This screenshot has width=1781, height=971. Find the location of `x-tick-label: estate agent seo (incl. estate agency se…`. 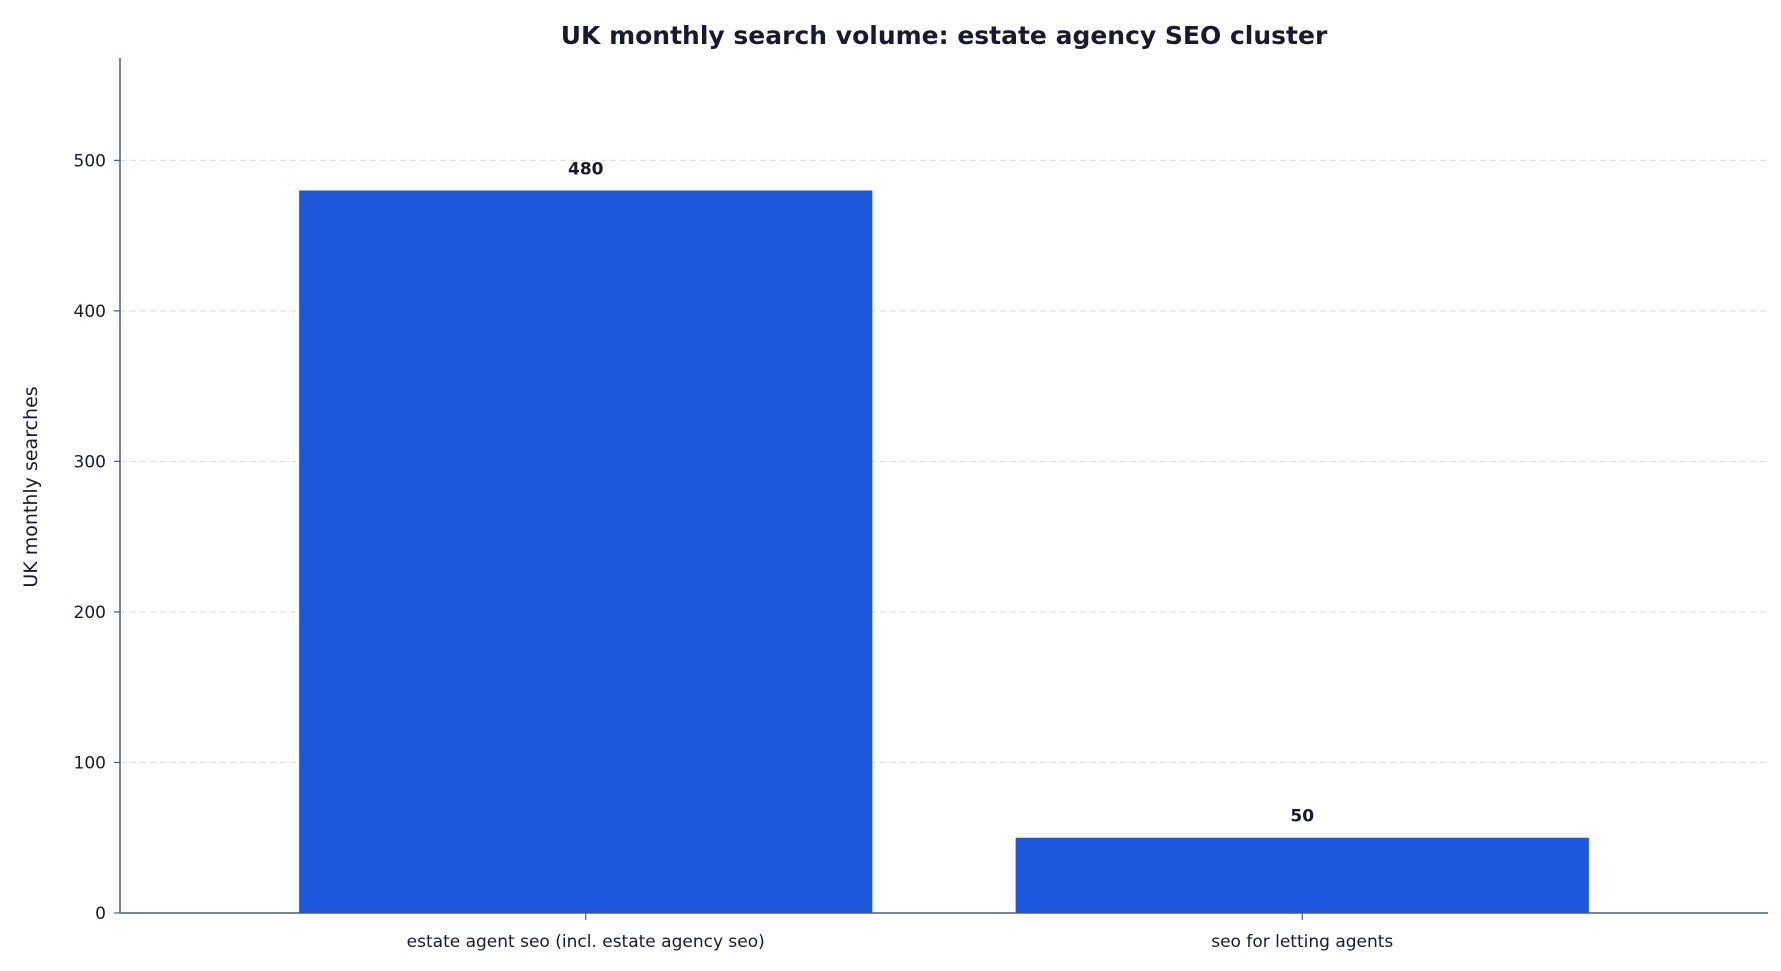

x-tick-label: estate agent seo (incl. estate agency se… is located at coordinates (586, 942).